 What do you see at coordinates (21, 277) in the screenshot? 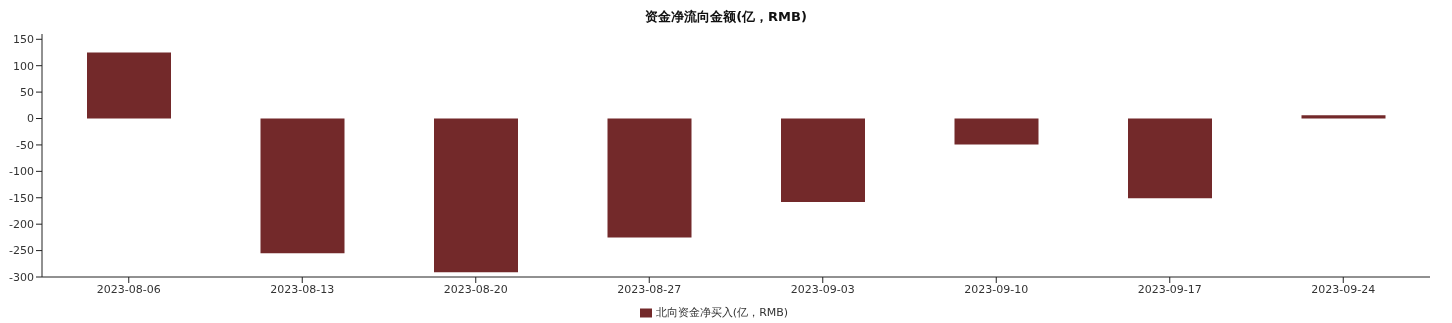
I see `y-tick-label: -300` at bounding box center [21, 277].